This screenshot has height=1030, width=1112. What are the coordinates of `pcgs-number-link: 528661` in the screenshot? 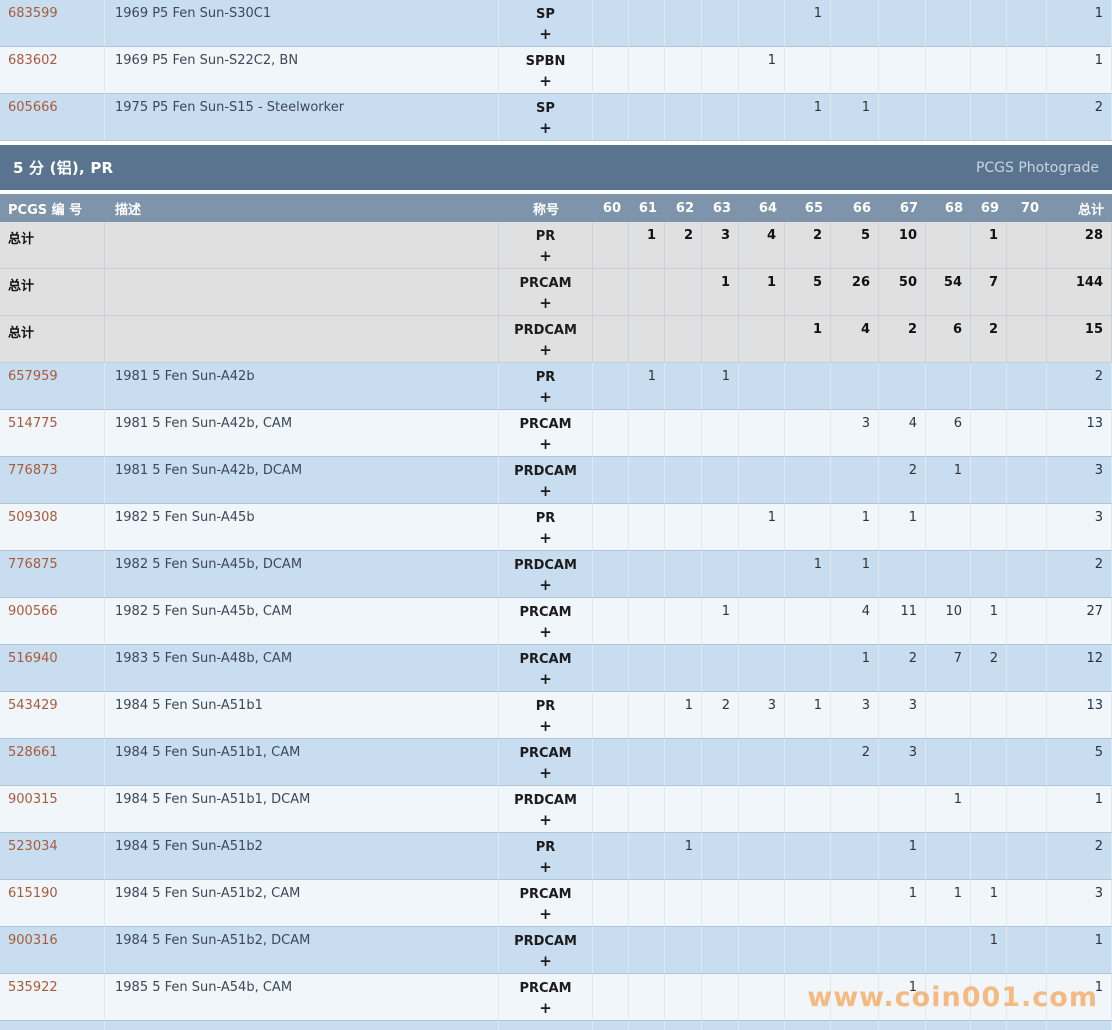 It's located at (33, 752).